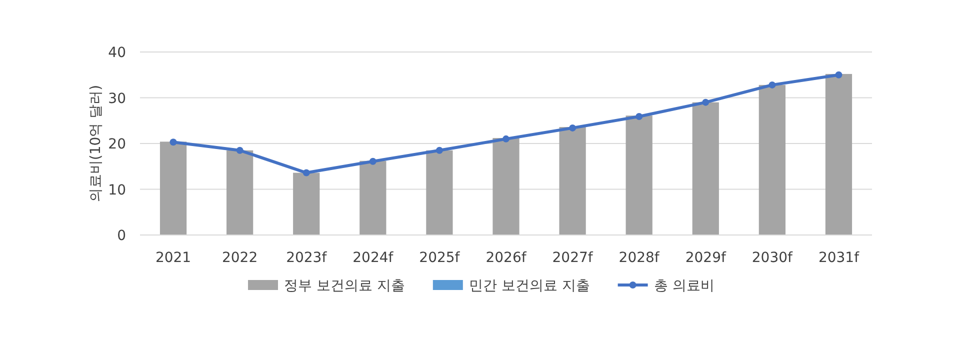 Image resolution: width=953 pixels, height=346 pixels. Describe the element at coordinates (117, 144) in the screenshot. I see `y-tick-label: 20` at that location.